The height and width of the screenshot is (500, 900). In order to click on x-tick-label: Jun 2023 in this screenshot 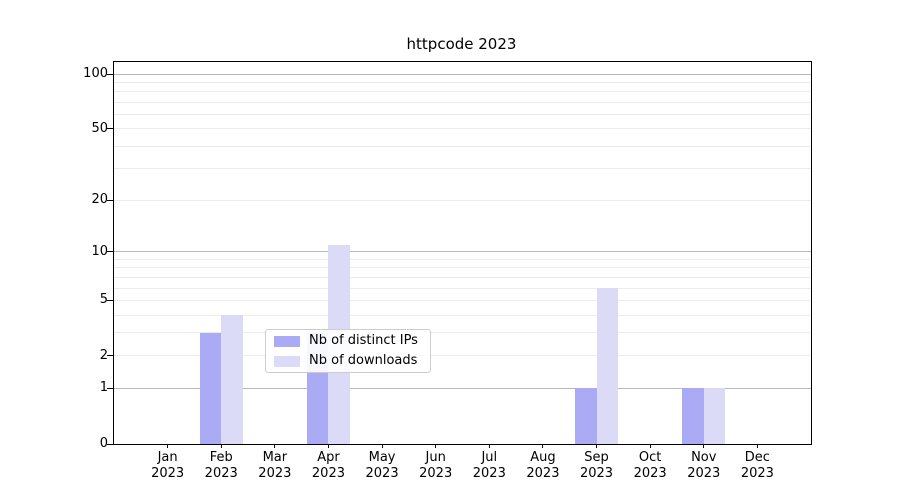, I will do `click(436, 465)`.